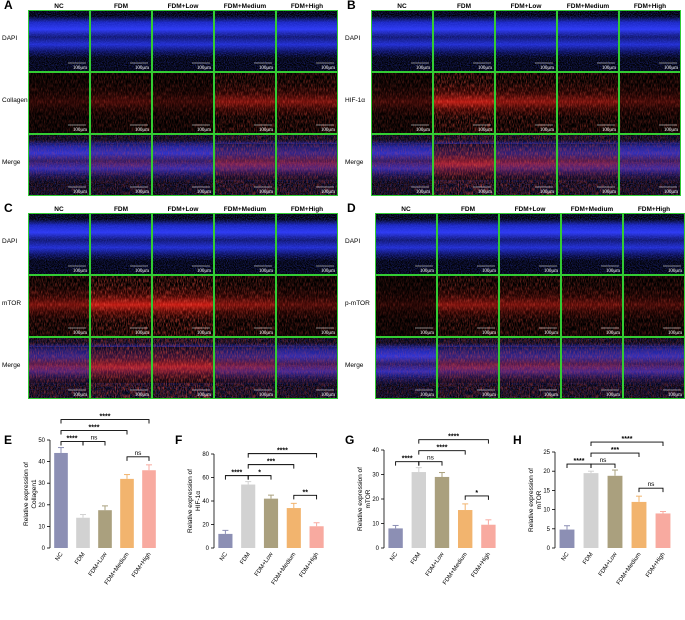 The width and height of the screenshot is (685, 620). I want to click on column-label: FDM+Low, so click(527, 6).